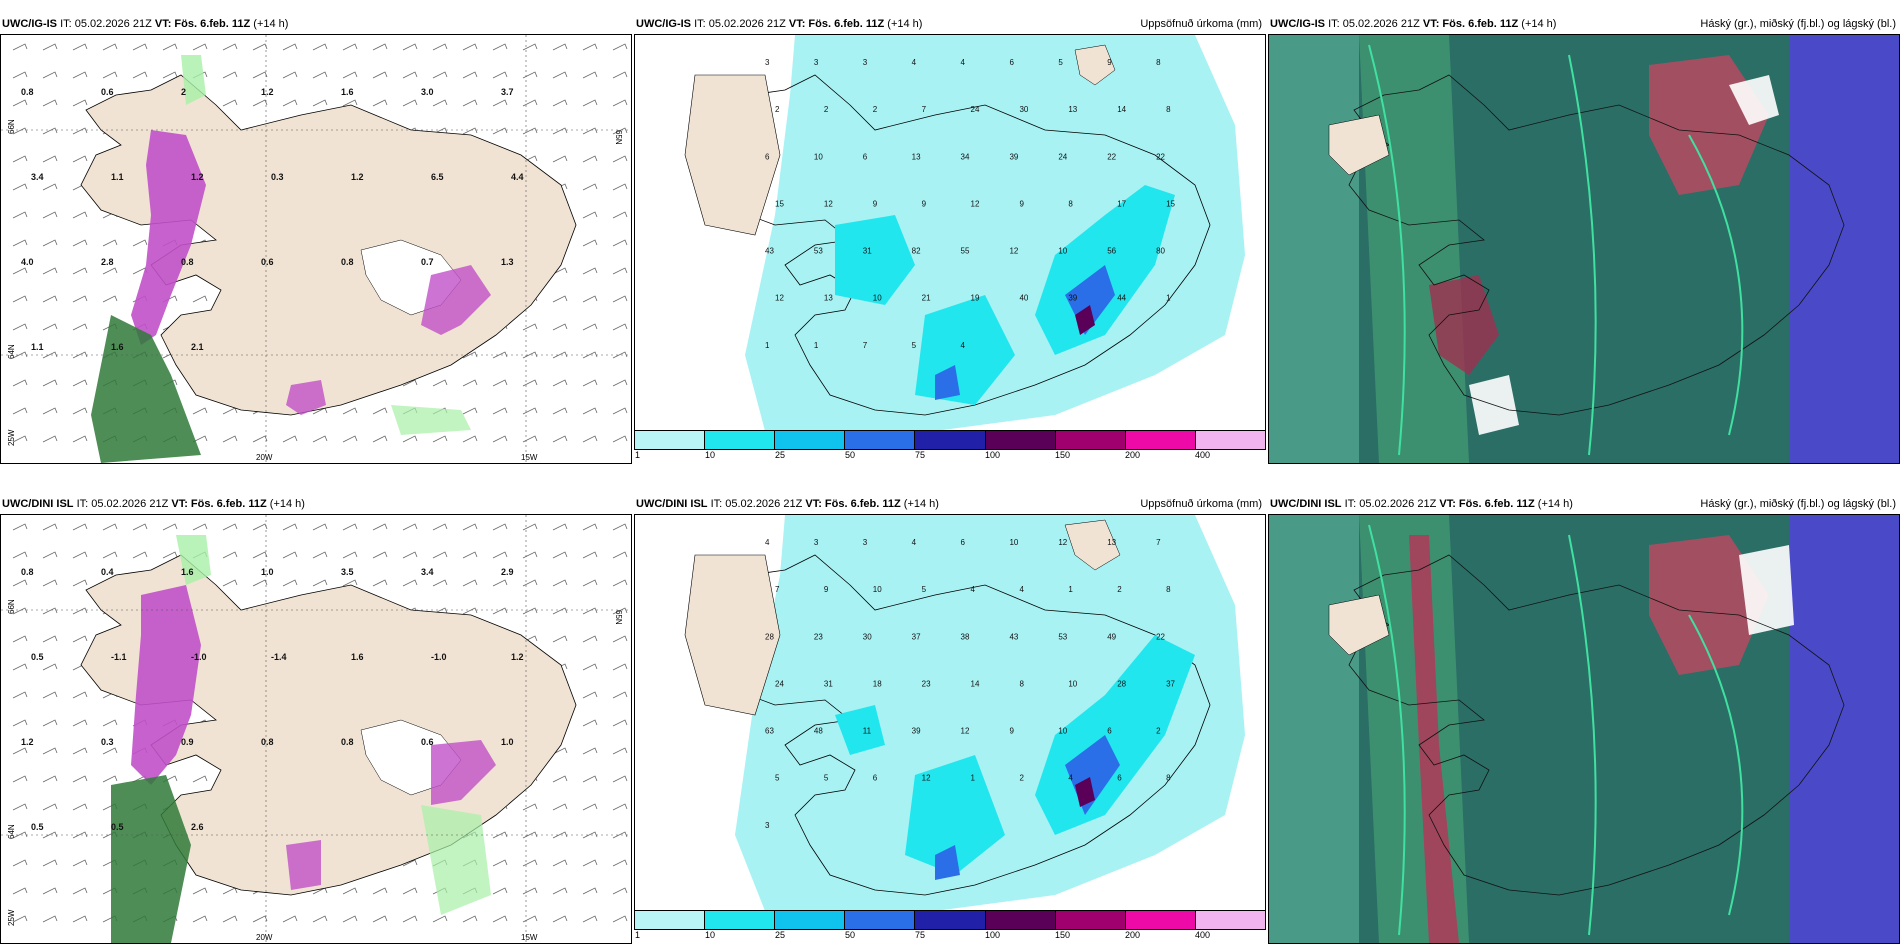 The image size is (1900, 950). What do you see at coordinates (166, 685) in the screenshot?
I see `magenta-precip` at bounding box center [166, 685].